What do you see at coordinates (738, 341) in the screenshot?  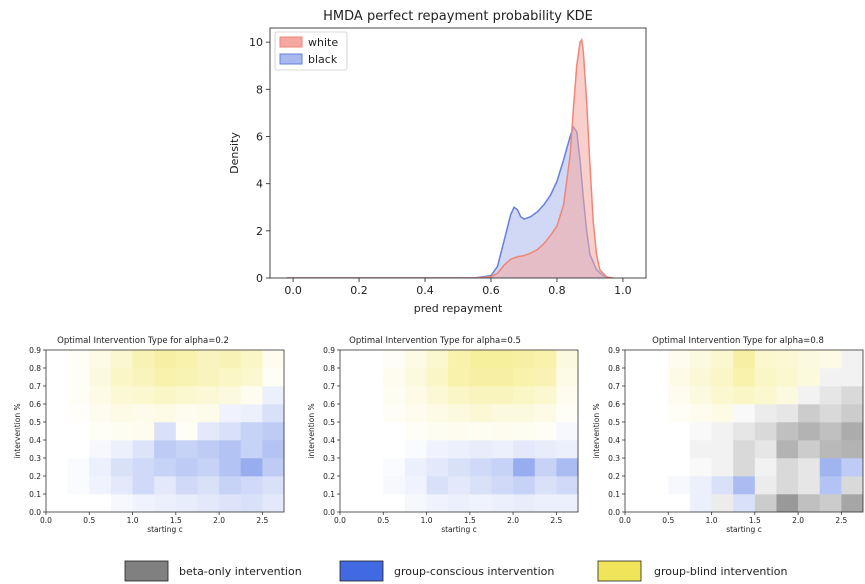 I see `heatmap-title: Optimal Intervention Type for alpha=0.8` at bounding box center [738, 341].